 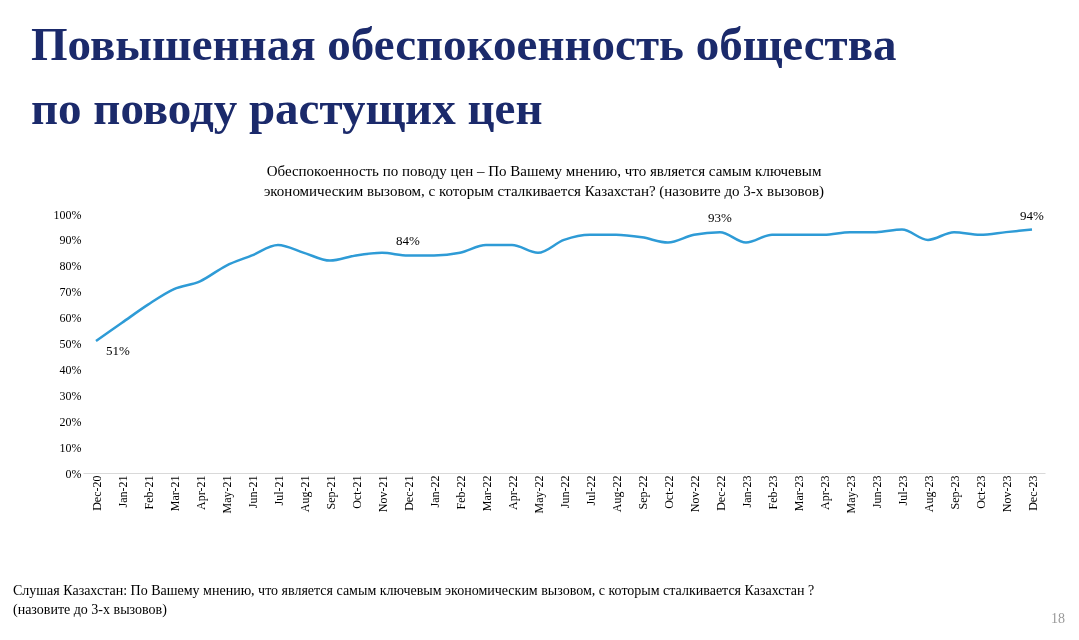 What do you see at coordinates (616, 494) in the screenshot?
I see `x-tick-label: Aug-22` at bounding box center [616, 494].